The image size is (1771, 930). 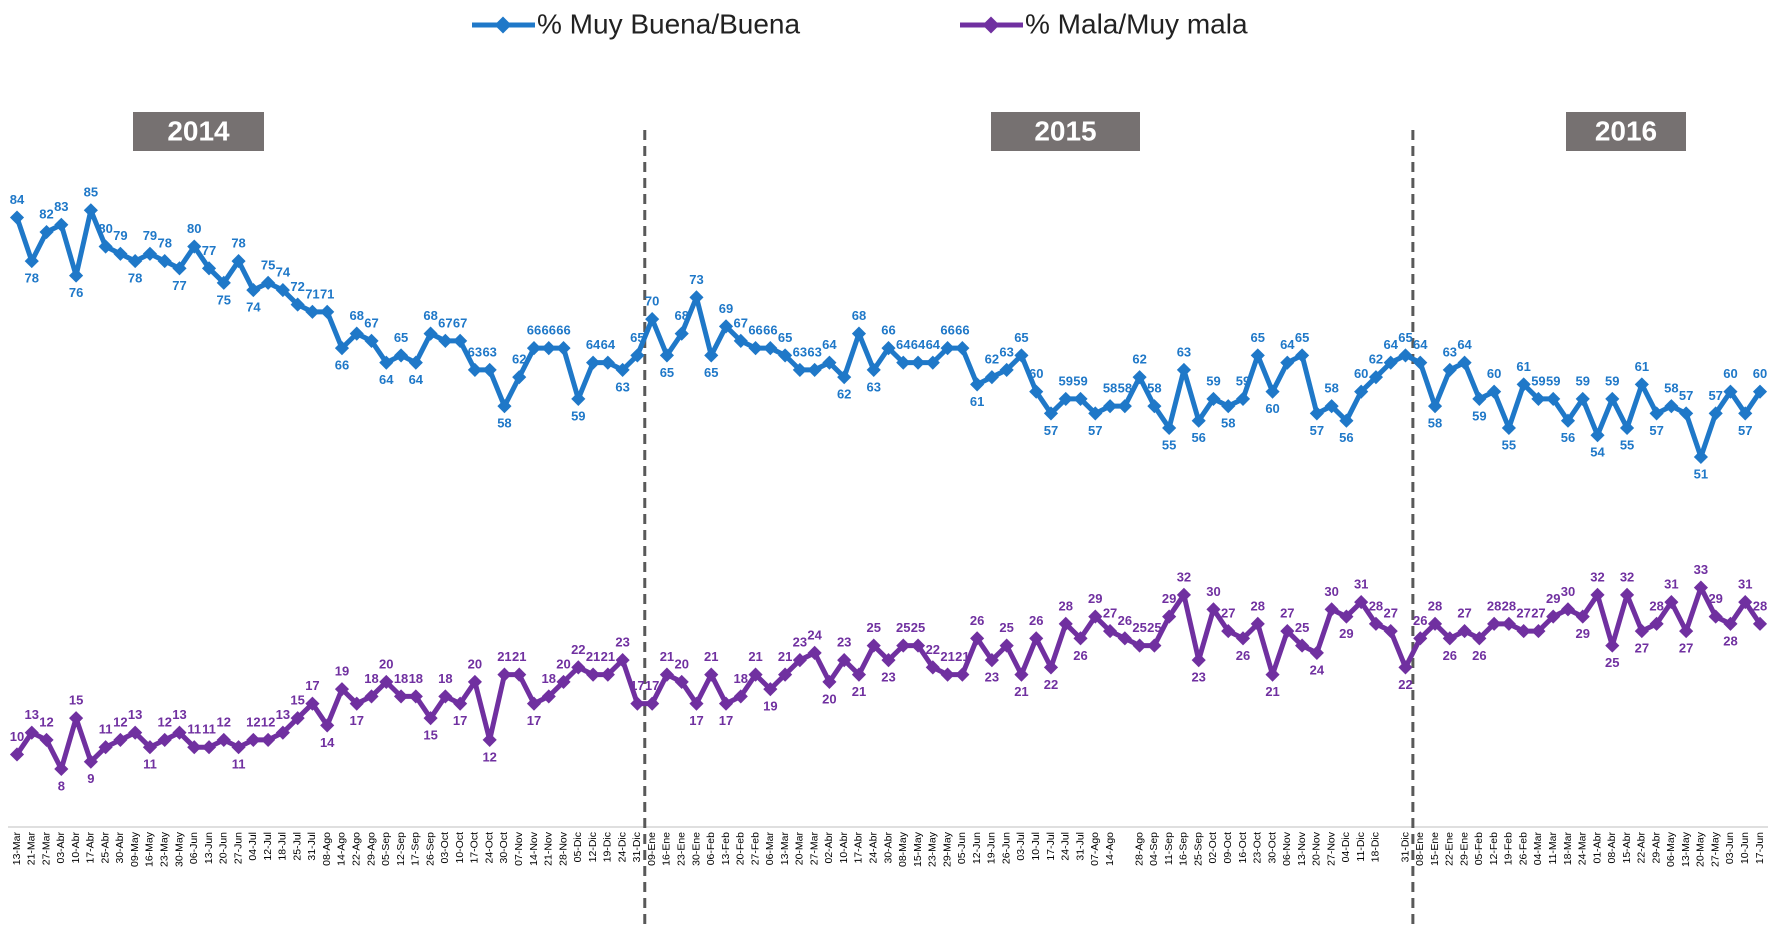 What do you see at coordinates (120, 847) in the screenshot?
I see `x-tick-label: 30-Abr` at bounding box center [120, 847].